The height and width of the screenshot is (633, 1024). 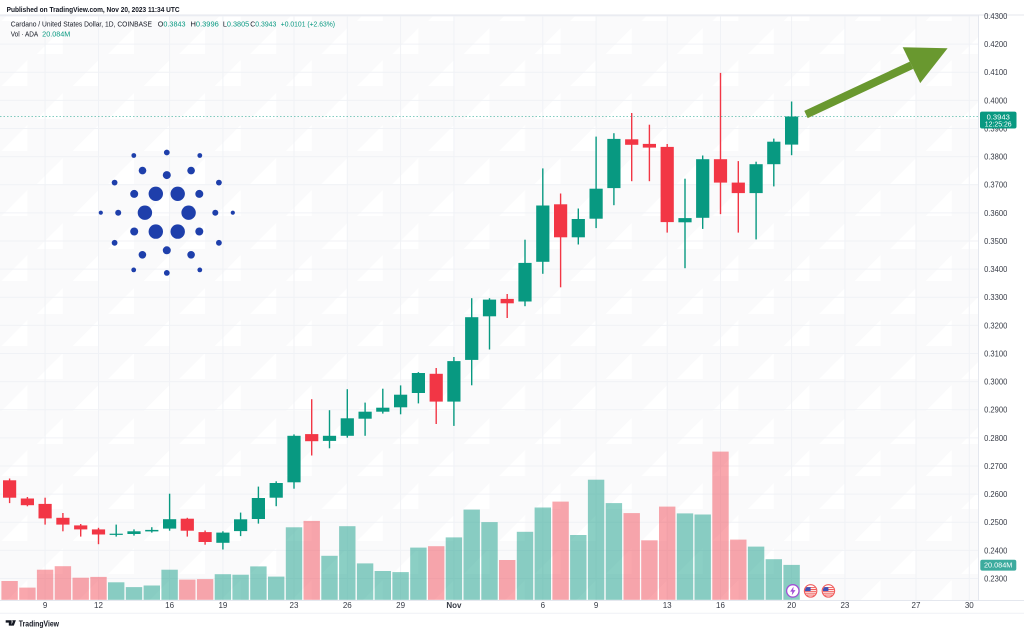 What do you see at coordinates (172, 23) in the screenshot?
I see `svg-text: O0.3843` at bounding box center [172, 23].